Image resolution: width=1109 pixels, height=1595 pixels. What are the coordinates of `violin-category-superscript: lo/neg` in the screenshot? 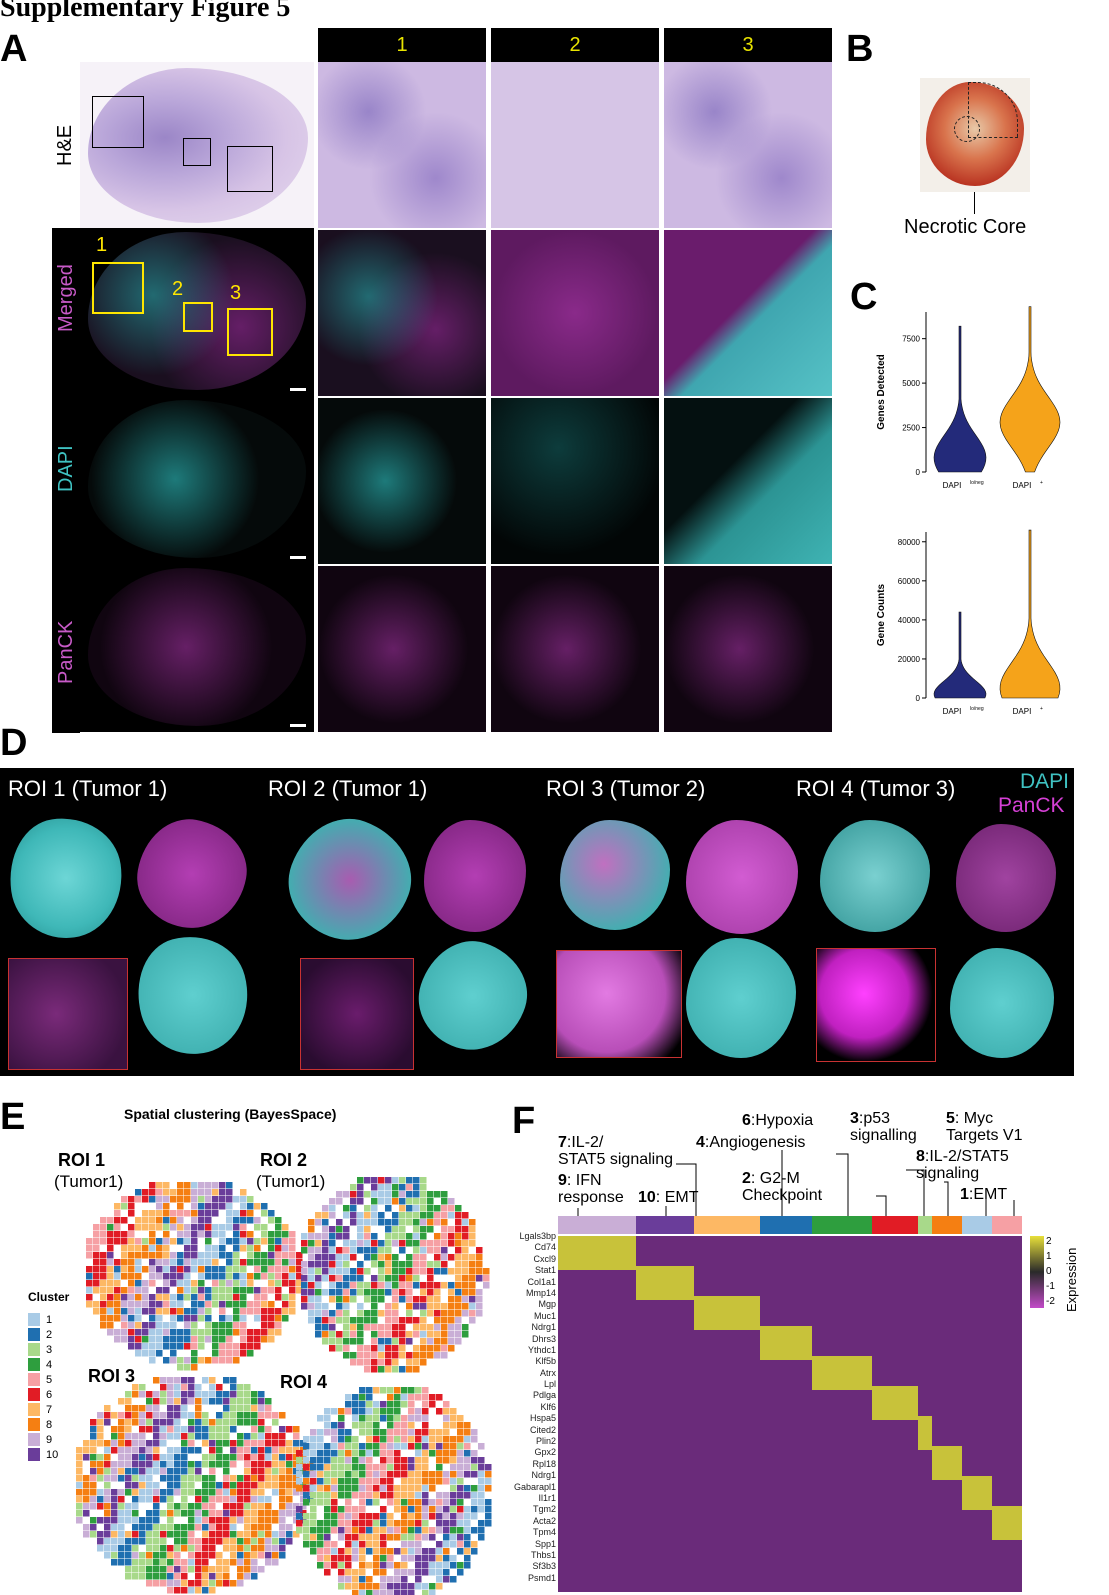 It's located at (977, 709).